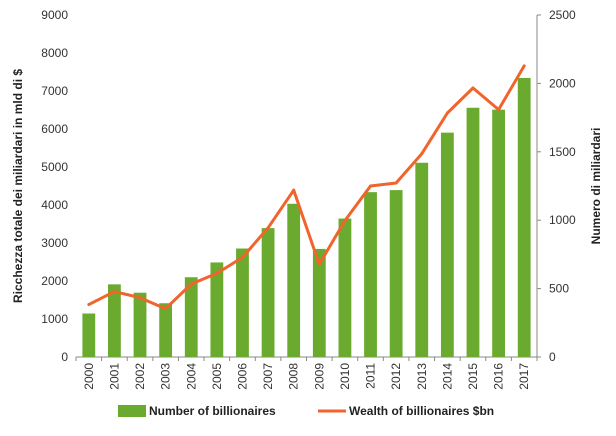 The height and width of the screenshot is (436, 616). What do you see at coordinates (243, 376) in the screenshot?
I see `x-tick-label: 2006` at bounding box center [243, 376].